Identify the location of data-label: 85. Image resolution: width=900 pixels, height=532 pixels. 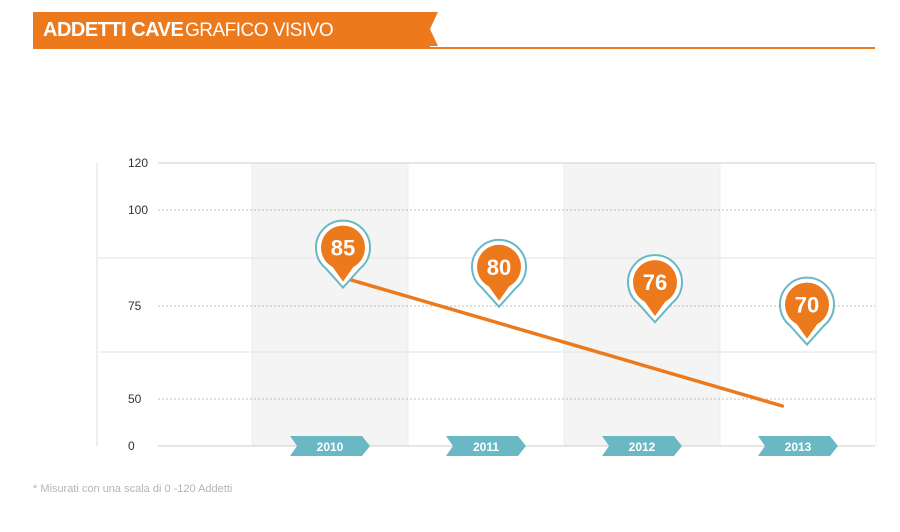
(343, 248).